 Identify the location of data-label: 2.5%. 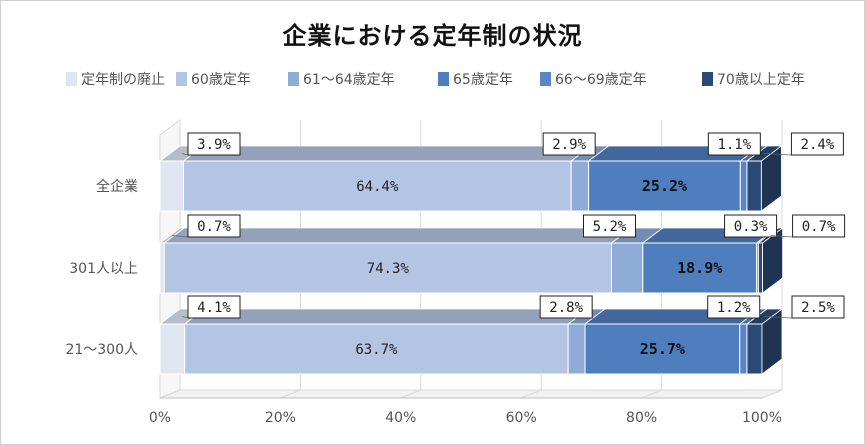
(818, 308).